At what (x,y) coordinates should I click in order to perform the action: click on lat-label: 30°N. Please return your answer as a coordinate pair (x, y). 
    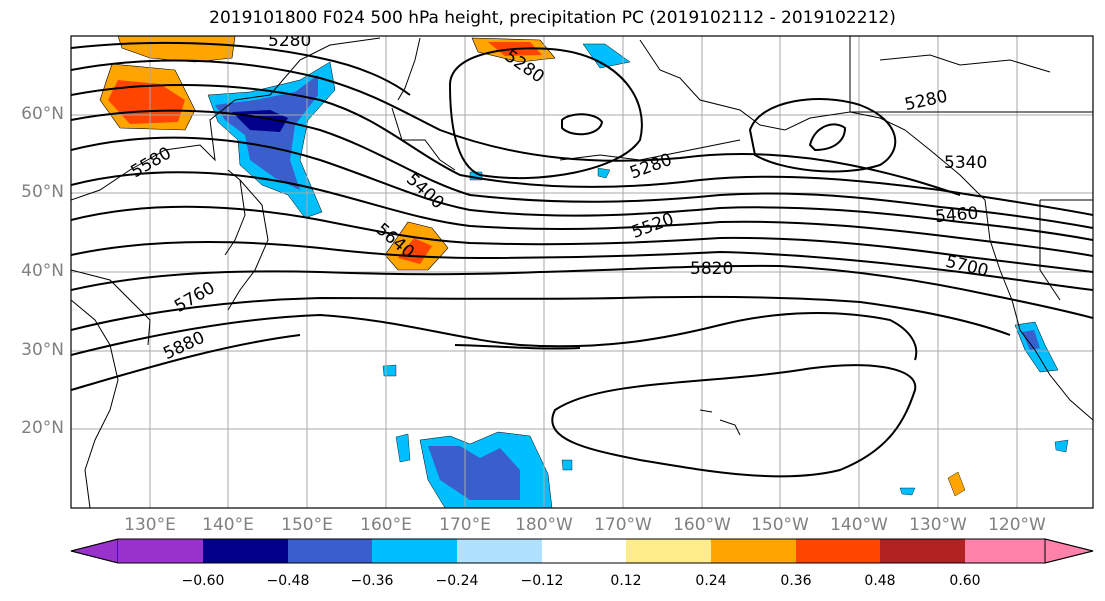
    Looking at the image, I should click on (42, 350).